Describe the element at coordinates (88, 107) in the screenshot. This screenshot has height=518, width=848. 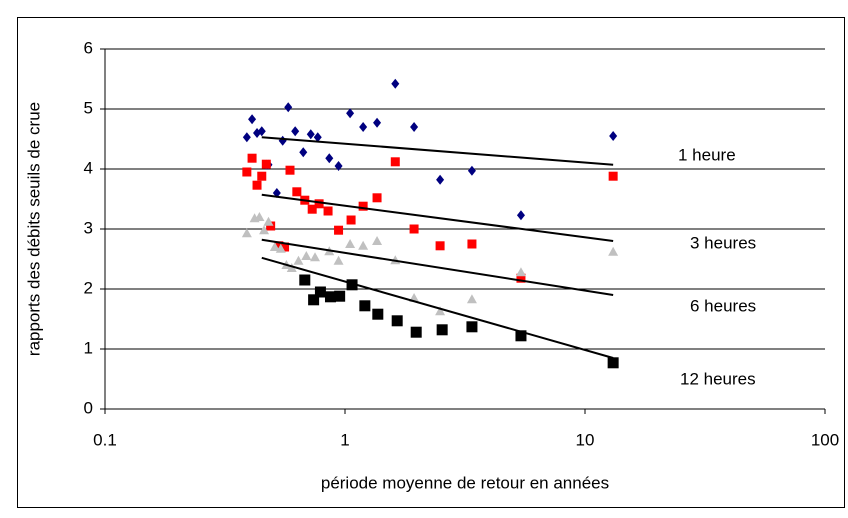
I see `y-tick-label: 5` at that location.